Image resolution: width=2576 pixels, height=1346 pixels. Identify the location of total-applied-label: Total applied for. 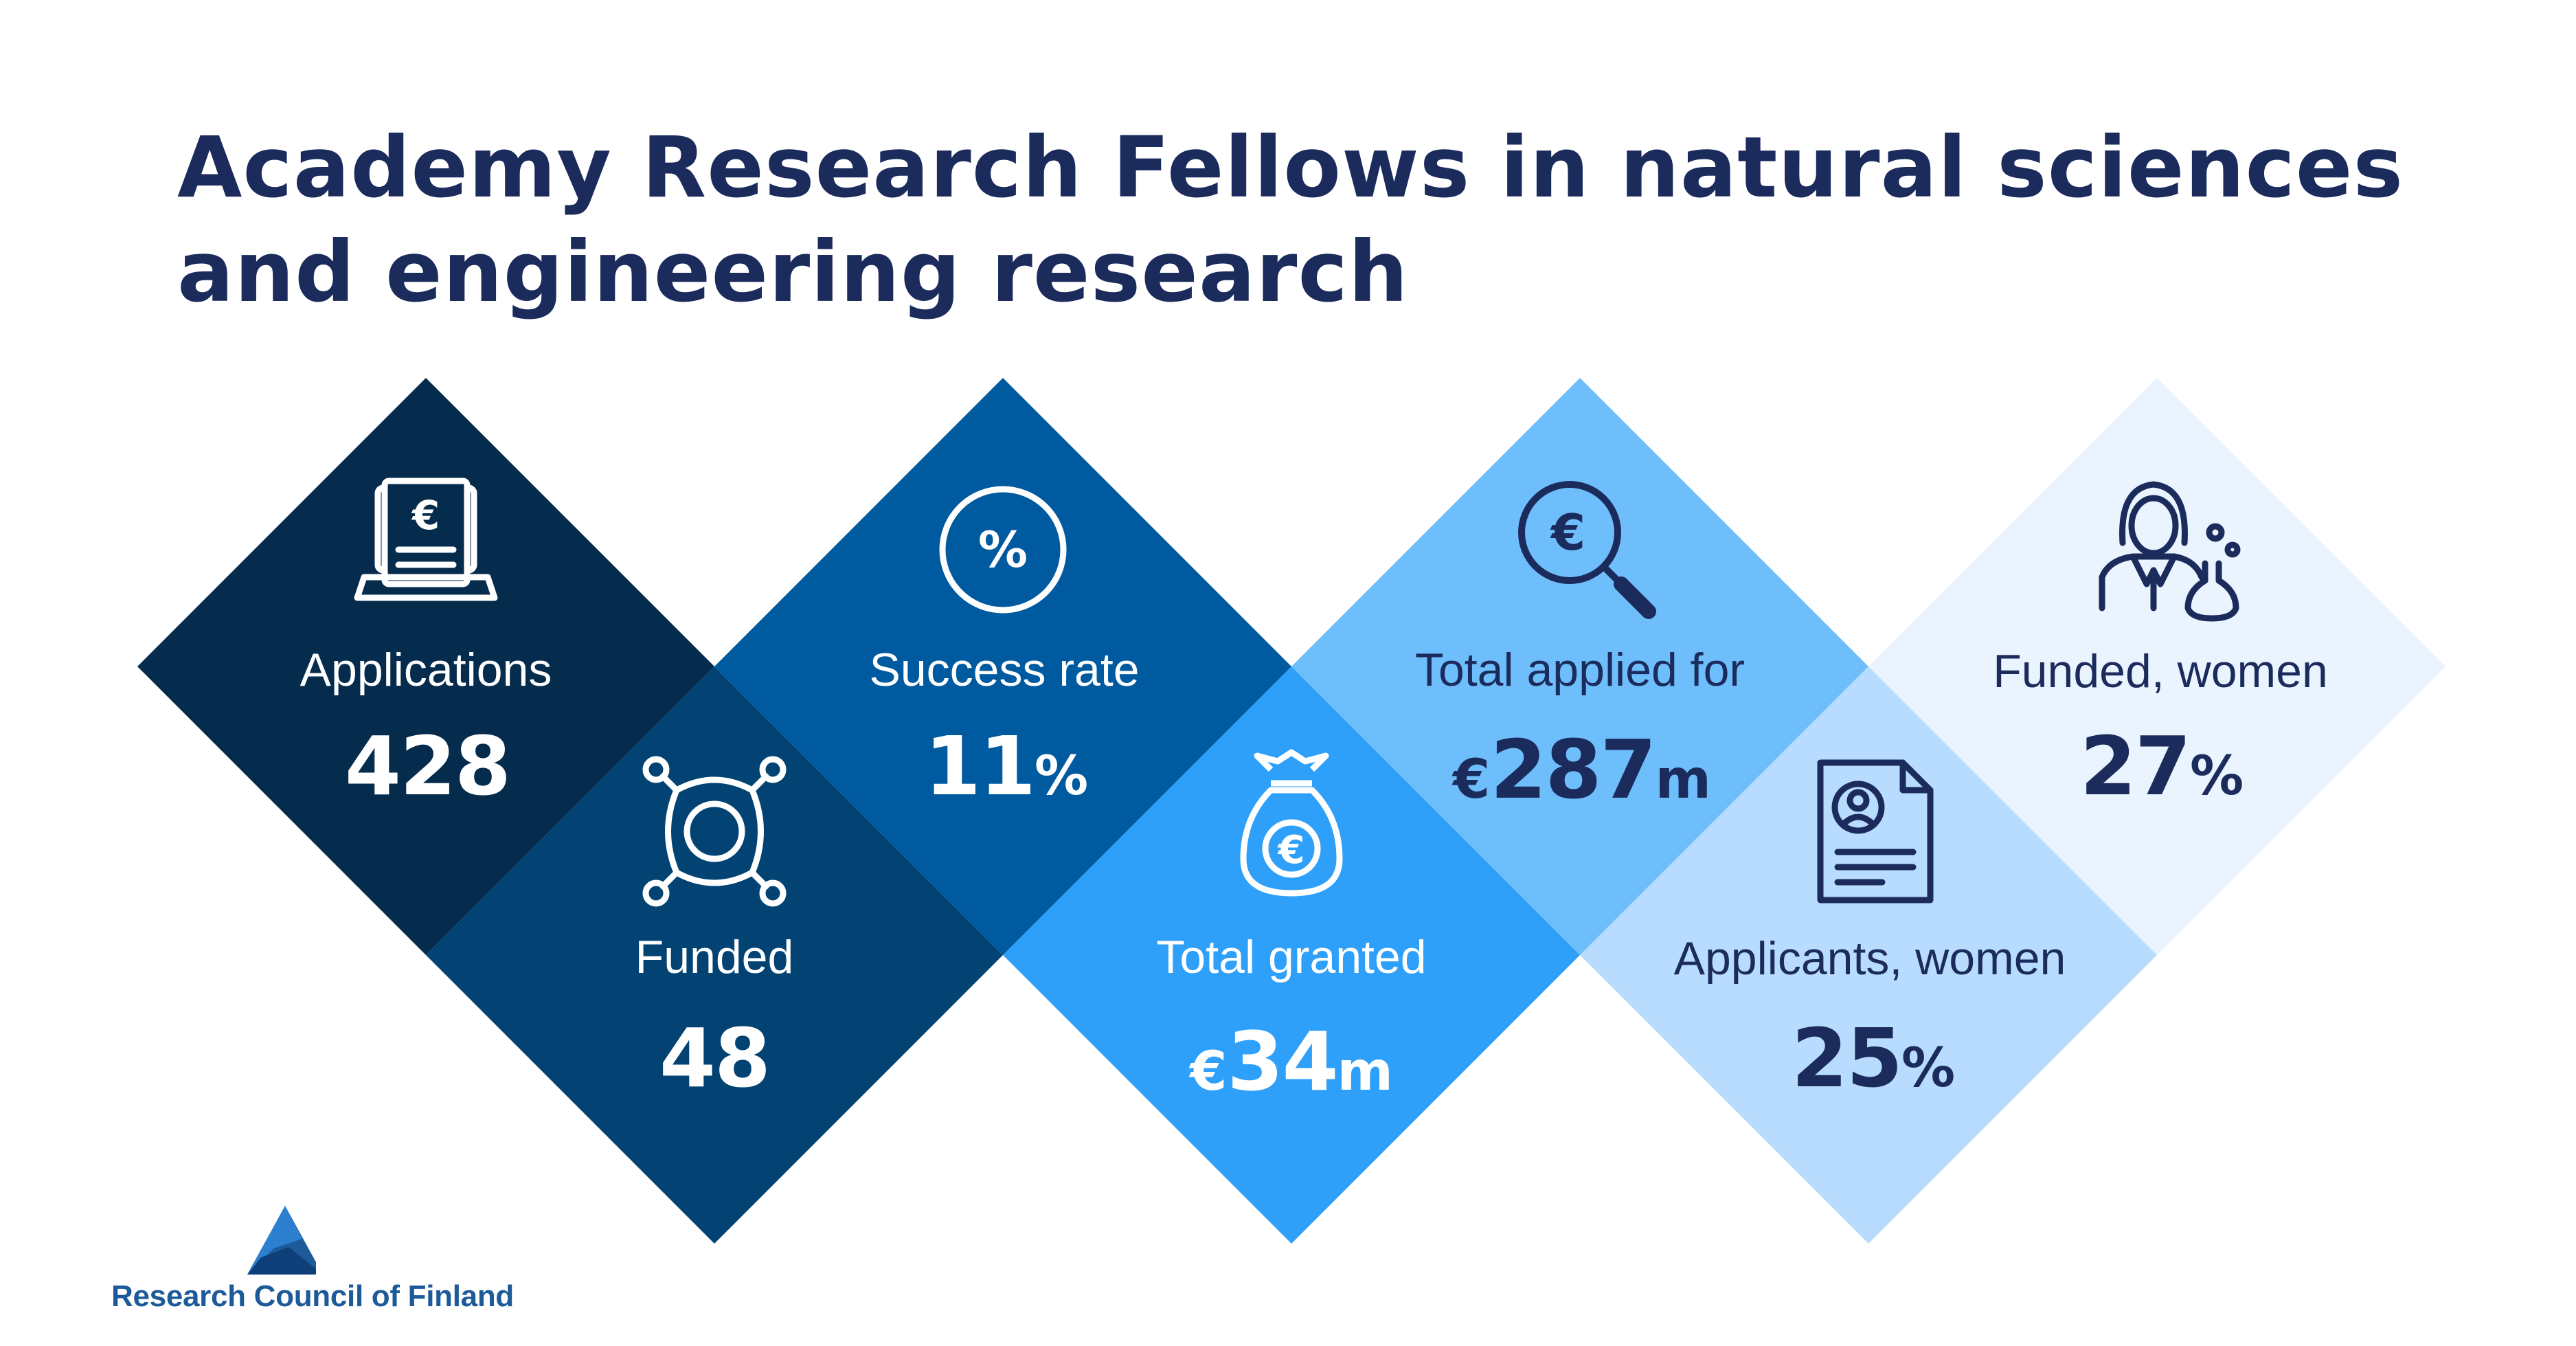
(1579, 670).